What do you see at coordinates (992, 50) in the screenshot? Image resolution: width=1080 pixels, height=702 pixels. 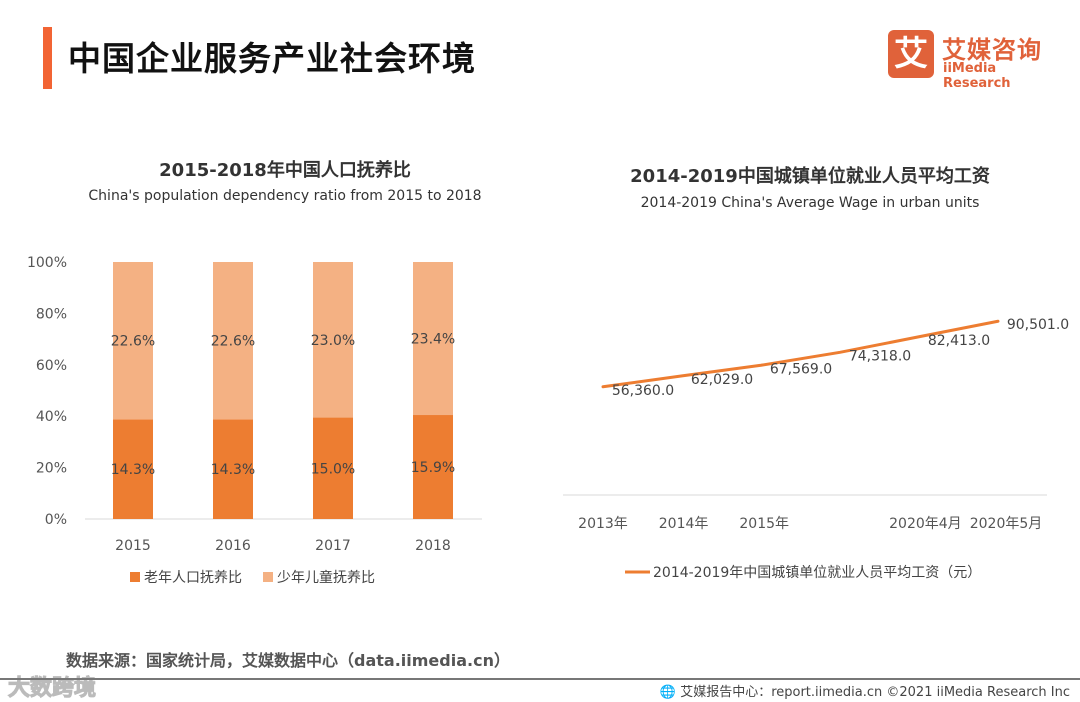 I see `logo-chinese-name: 艾媒咨询` at bounding box center [992, 50].